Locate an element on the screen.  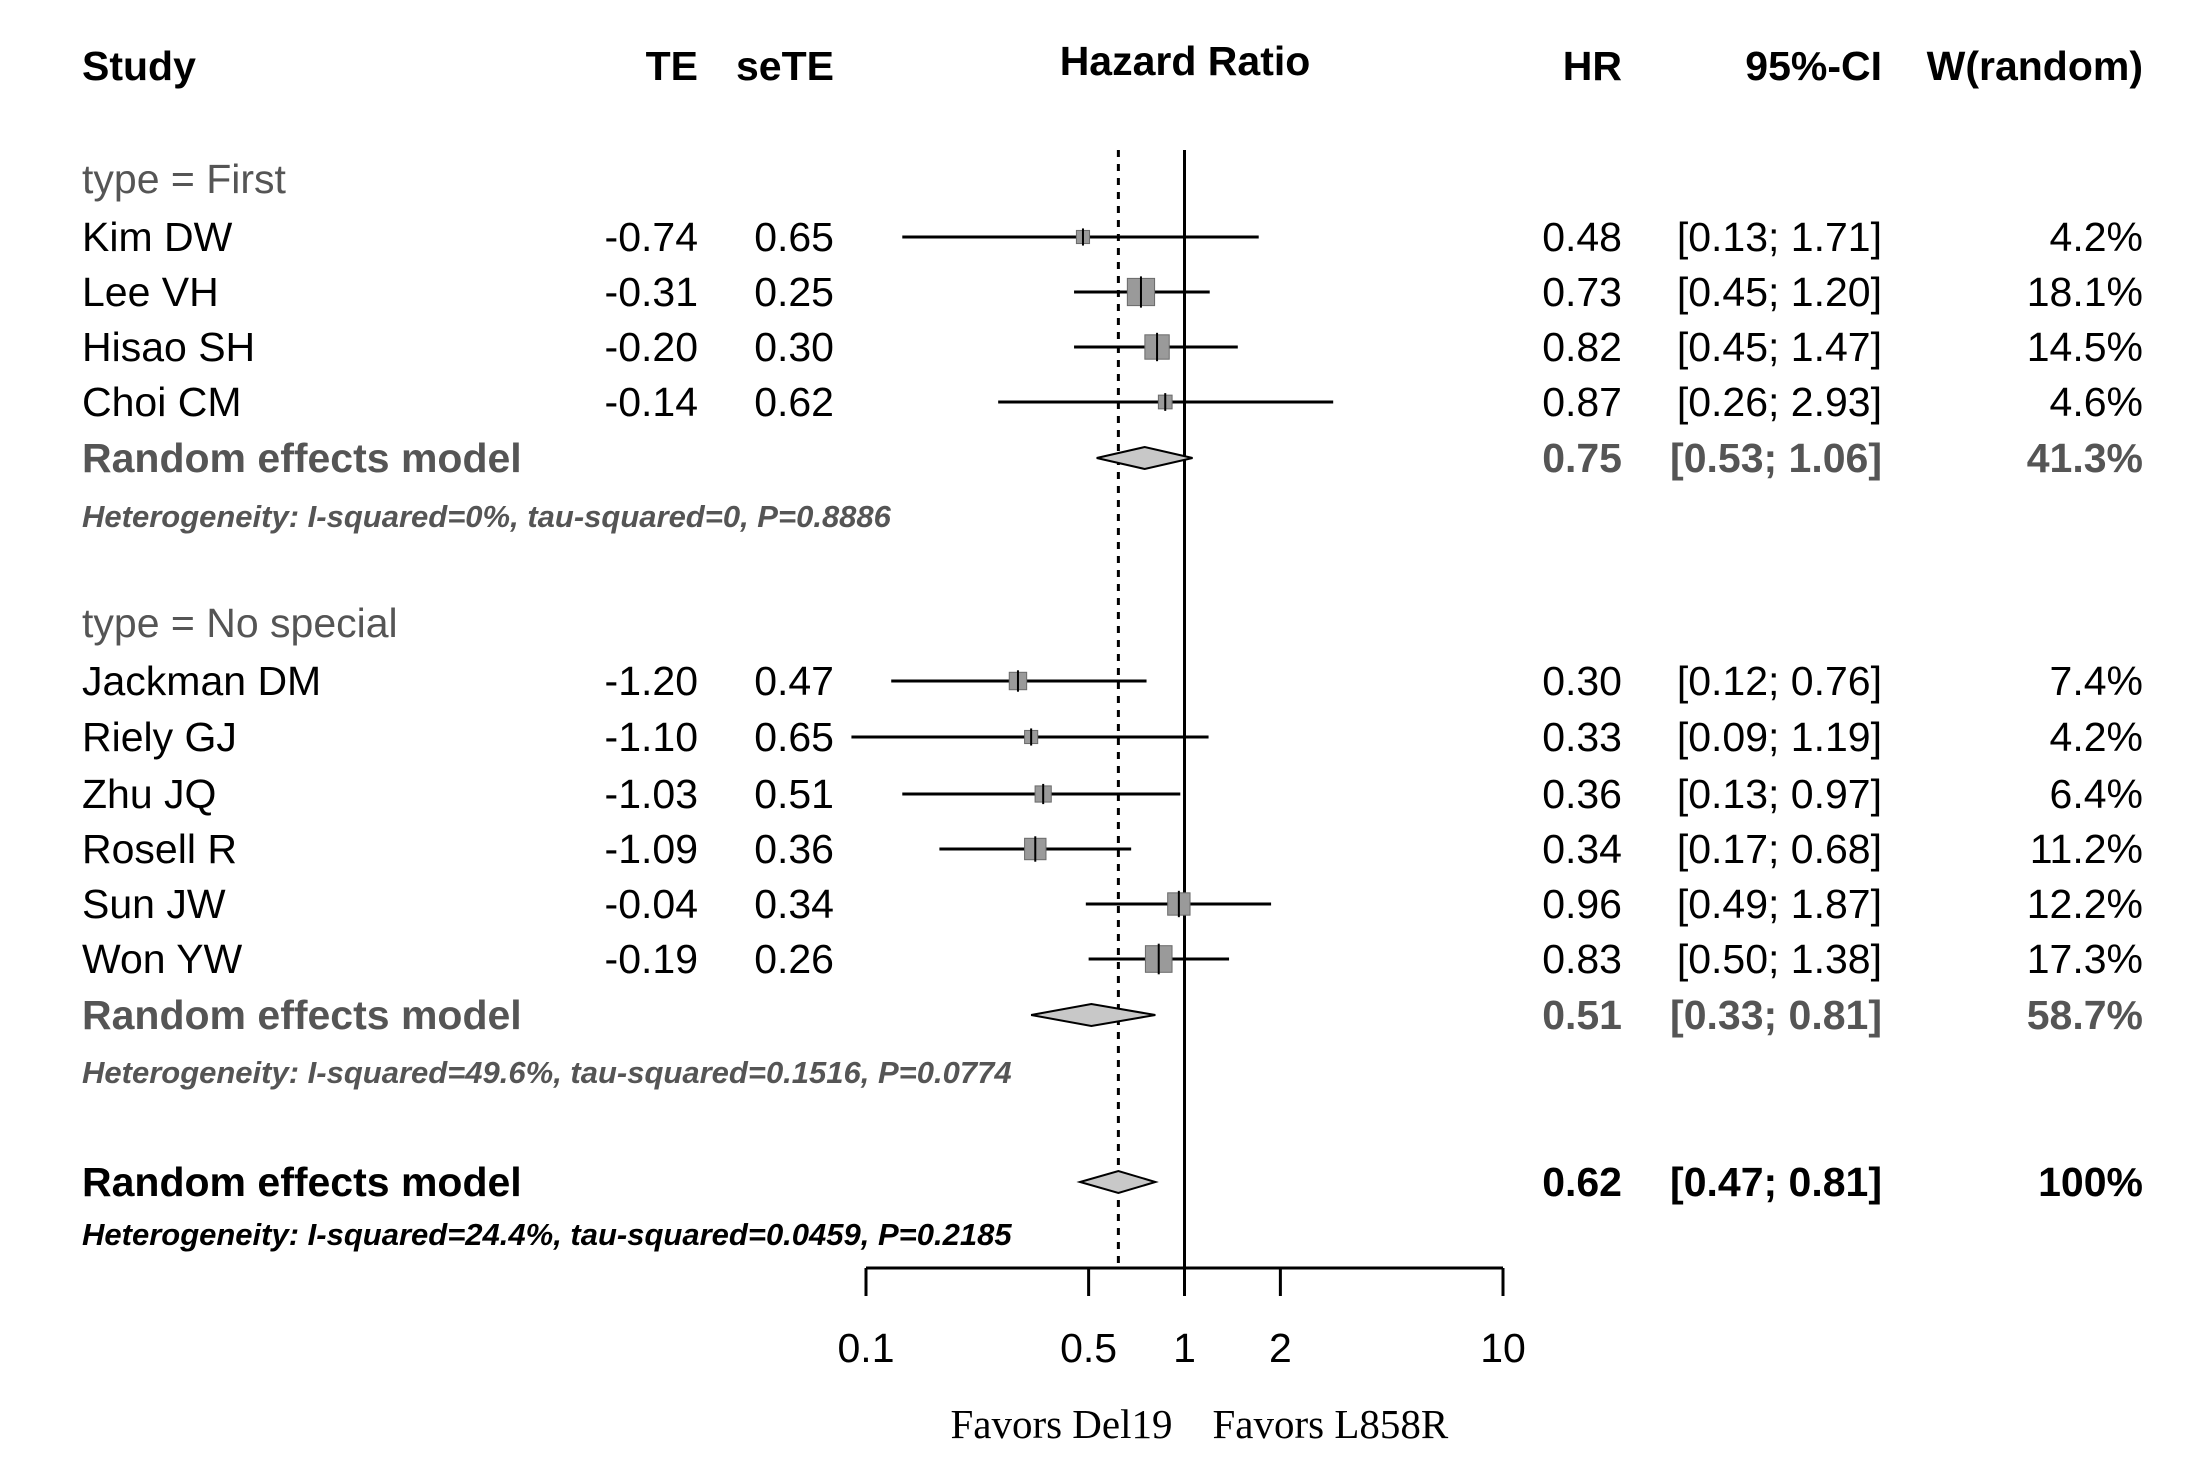
study-name: Hisao SH is located at coordinates (168, 347).